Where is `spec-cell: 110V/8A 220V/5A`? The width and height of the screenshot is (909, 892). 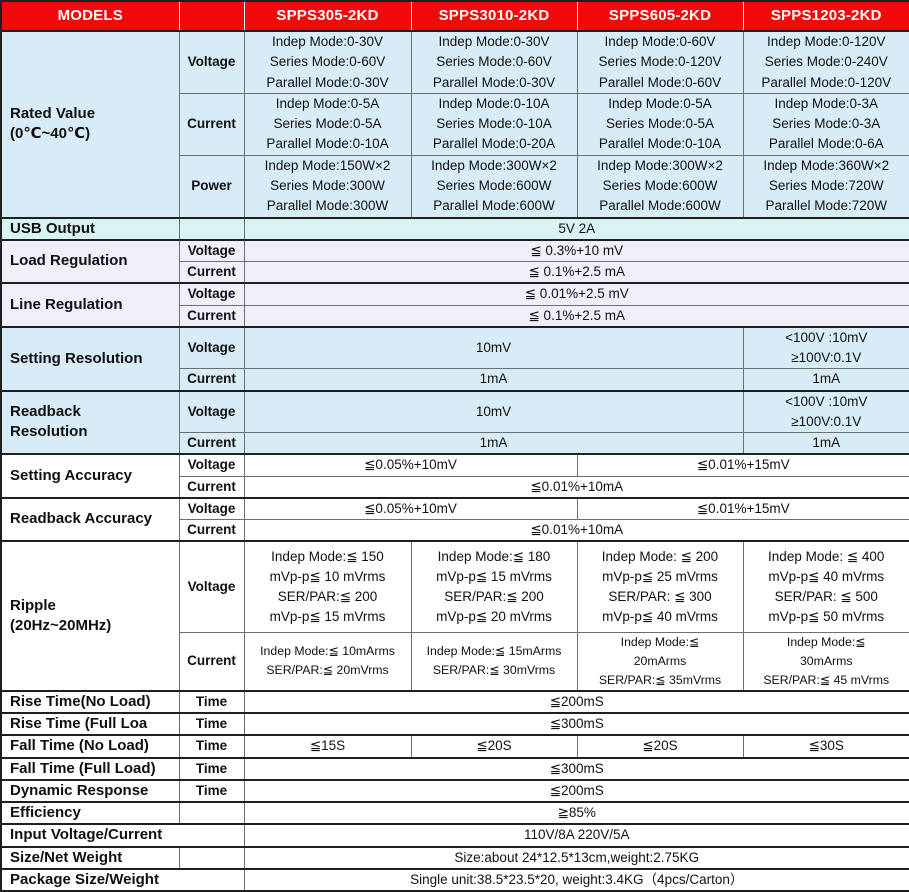 spec-cell: 110V/8A 220V/5A is located at coordinates (576, 835).